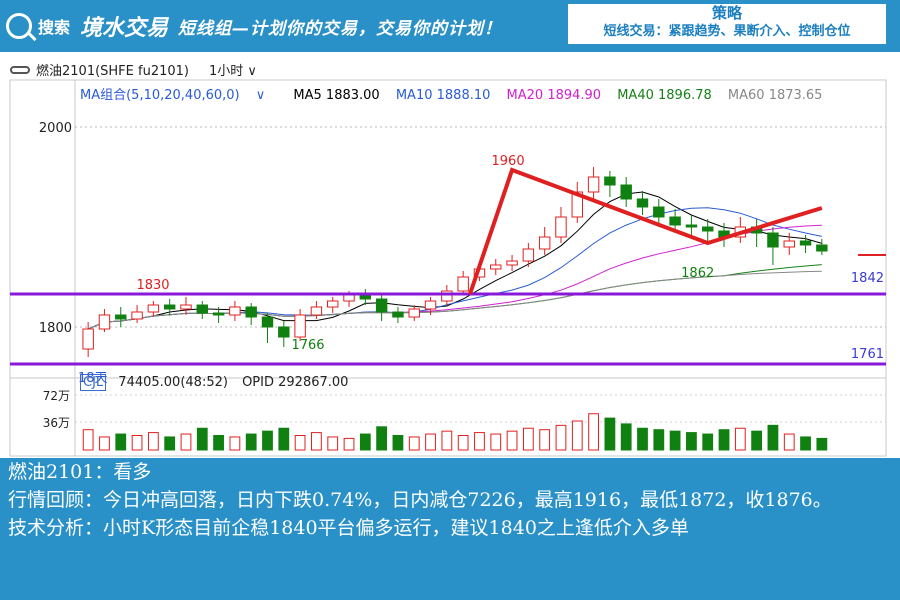 The width and height of the screenshot is (900, 600). I want to click on slogan: 短线组—计划你的交易，交易你的计划！, so click(340, 29).